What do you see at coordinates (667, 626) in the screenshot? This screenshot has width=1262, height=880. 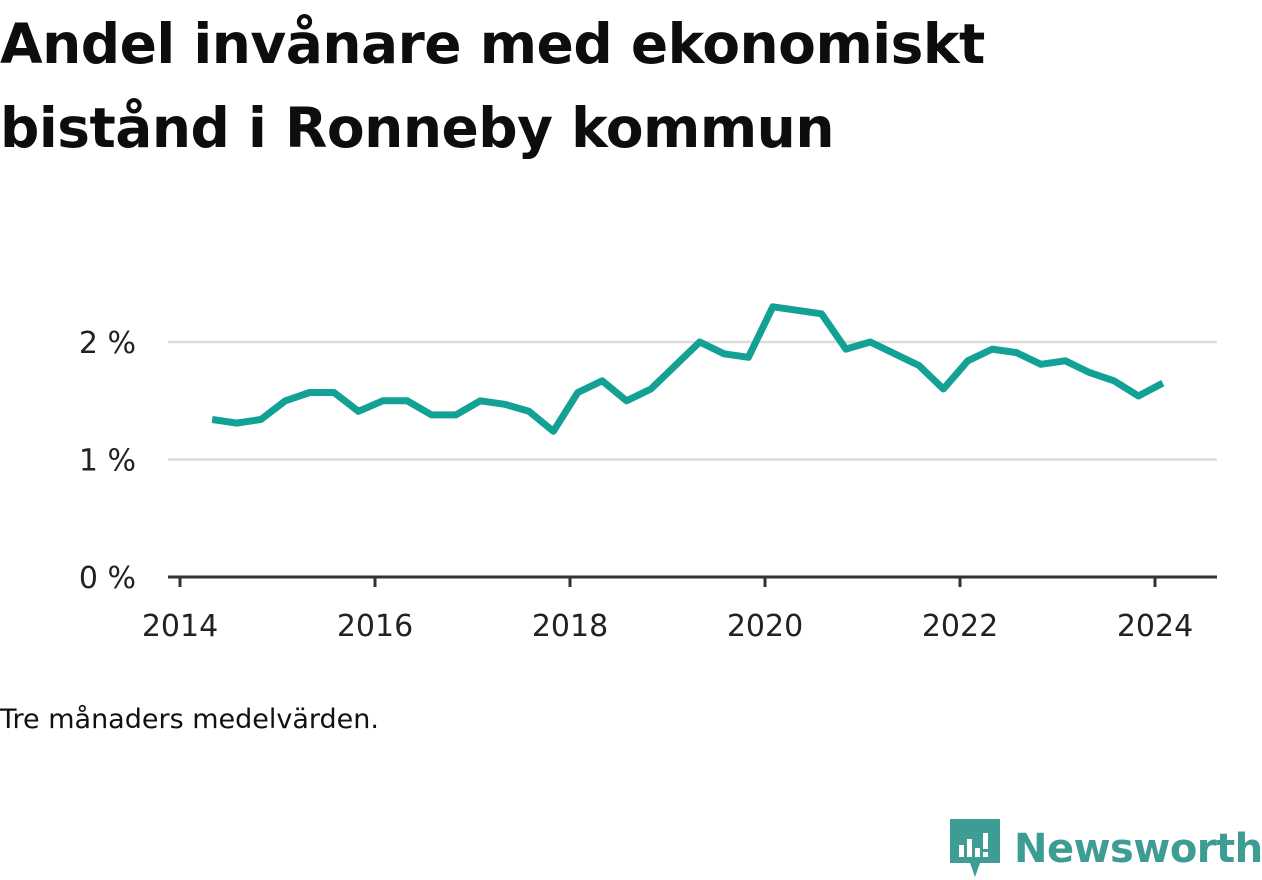 I see `x-axis-labels: 2014 2016 2018 2020 2022 2024` at bounding box center [667, 626].